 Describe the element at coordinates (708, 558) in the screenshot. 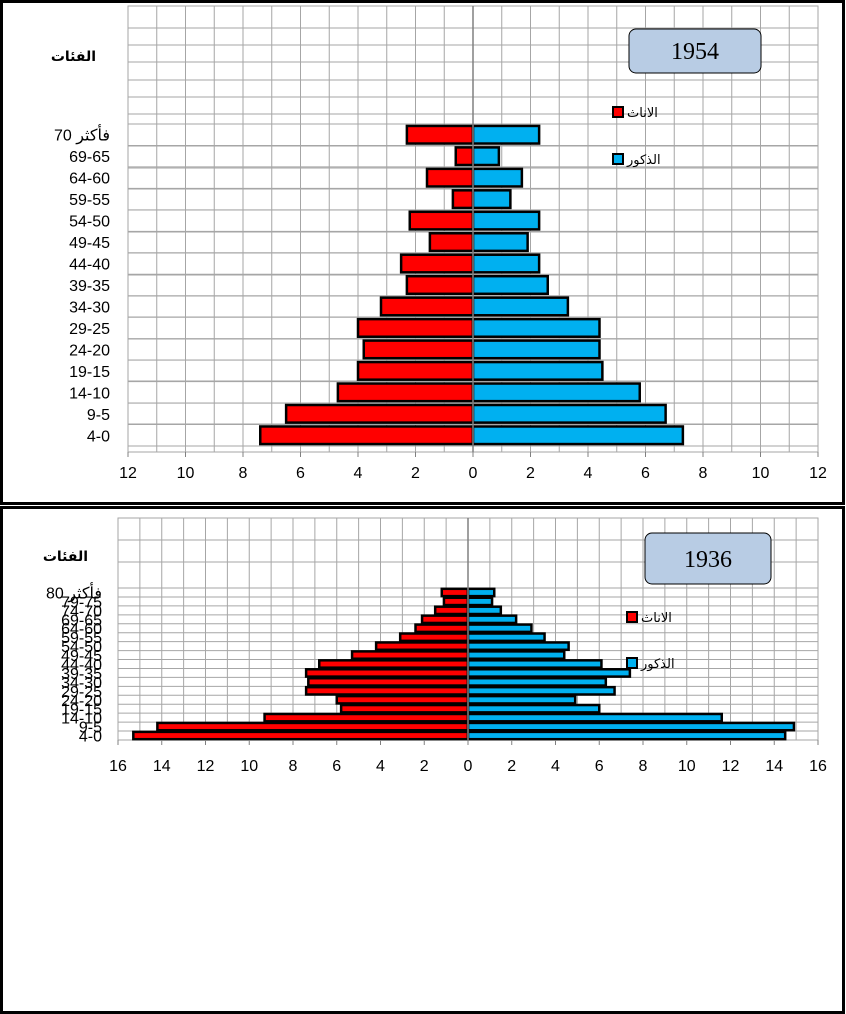

I see `year-box: 1936` at that location.